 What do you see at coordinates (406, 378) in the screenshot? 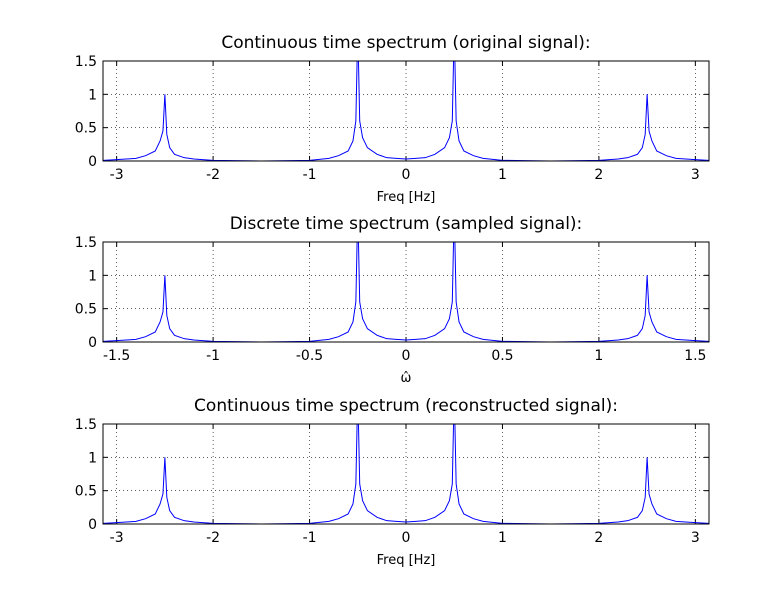
I see `x-axis-label: ω̂` at bounding box center [406, 378].